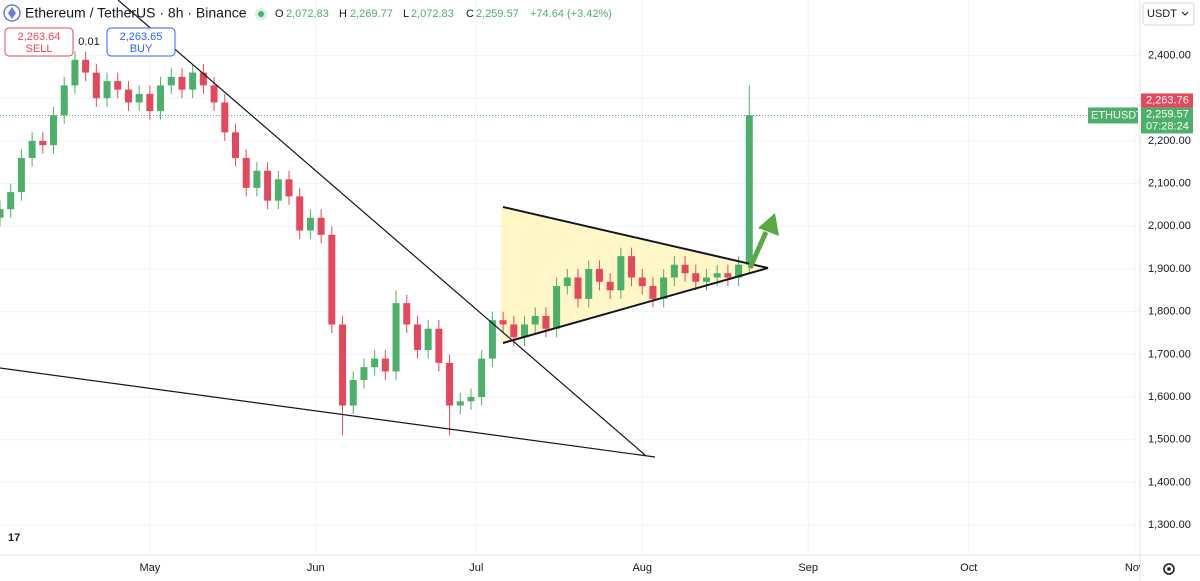  I want to click on x-tick-label: Jun, so click(316, 568).